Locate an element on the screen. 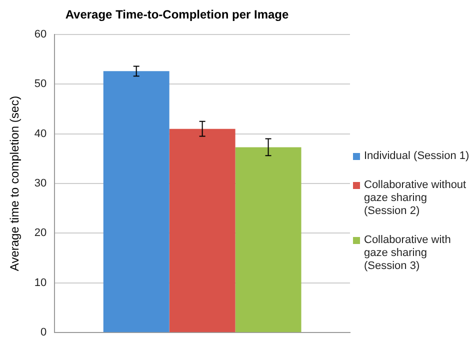 The height and width of the screenshot is (355, 474). legend-label: Individual (Session 1) is located at coordinates (417, 156).